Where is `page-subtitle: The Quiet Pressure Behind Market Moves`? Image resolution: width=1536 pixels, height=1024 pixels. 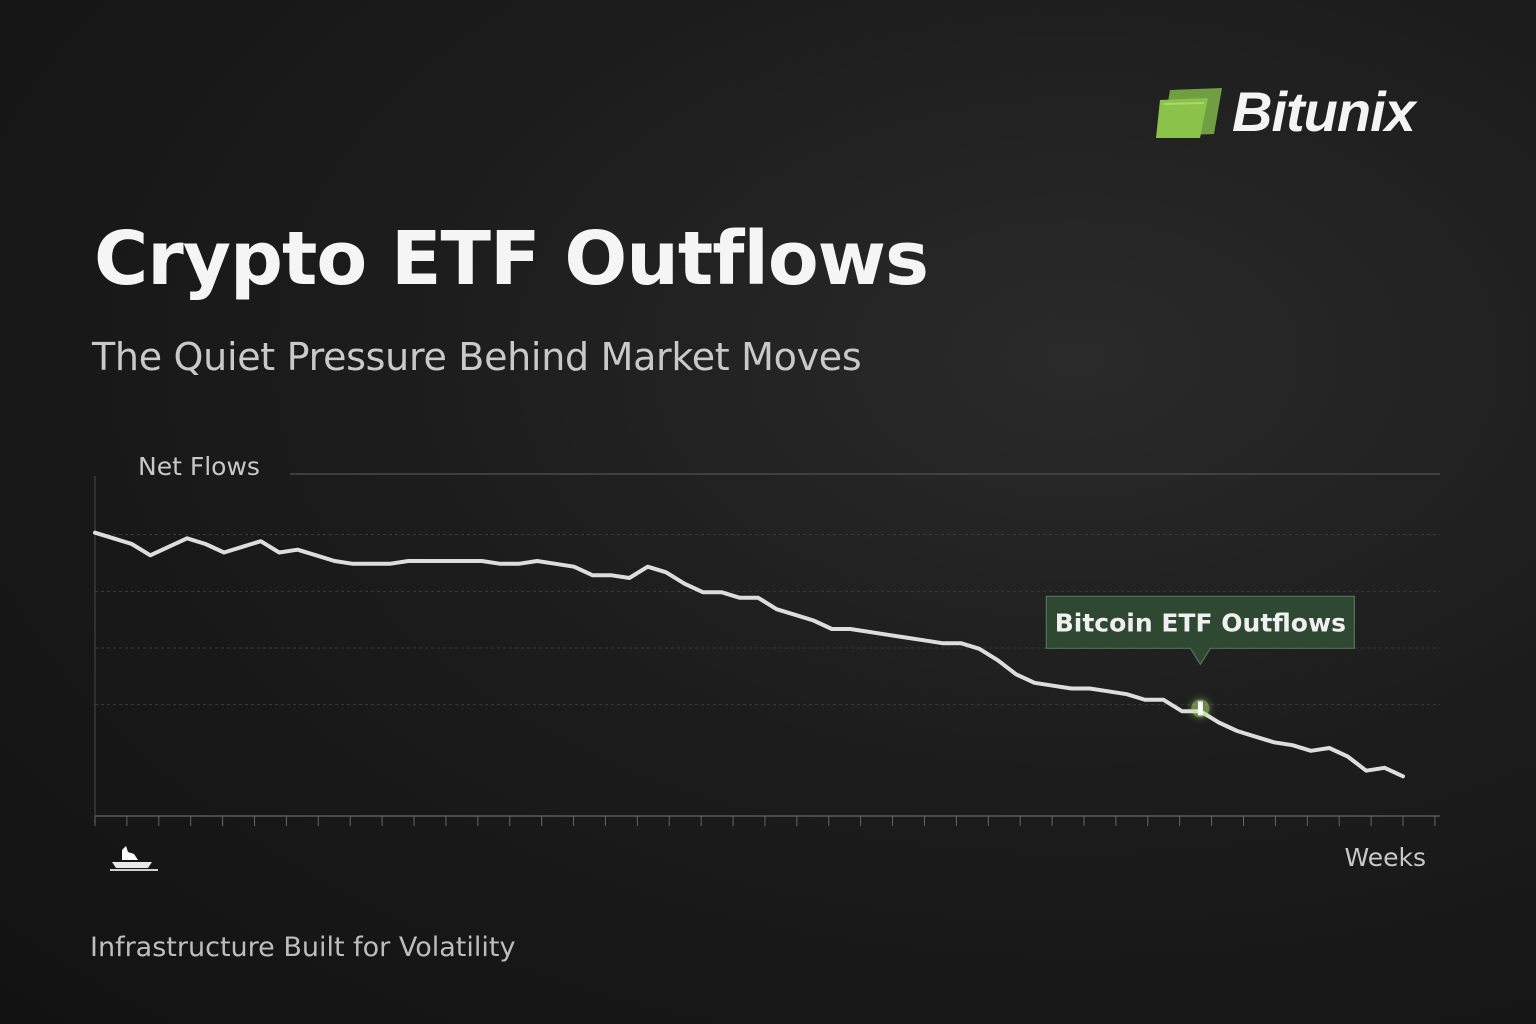 page-subtitle: The Quiet Pressure Behind Market Moves is located at coordinates (477, 357).